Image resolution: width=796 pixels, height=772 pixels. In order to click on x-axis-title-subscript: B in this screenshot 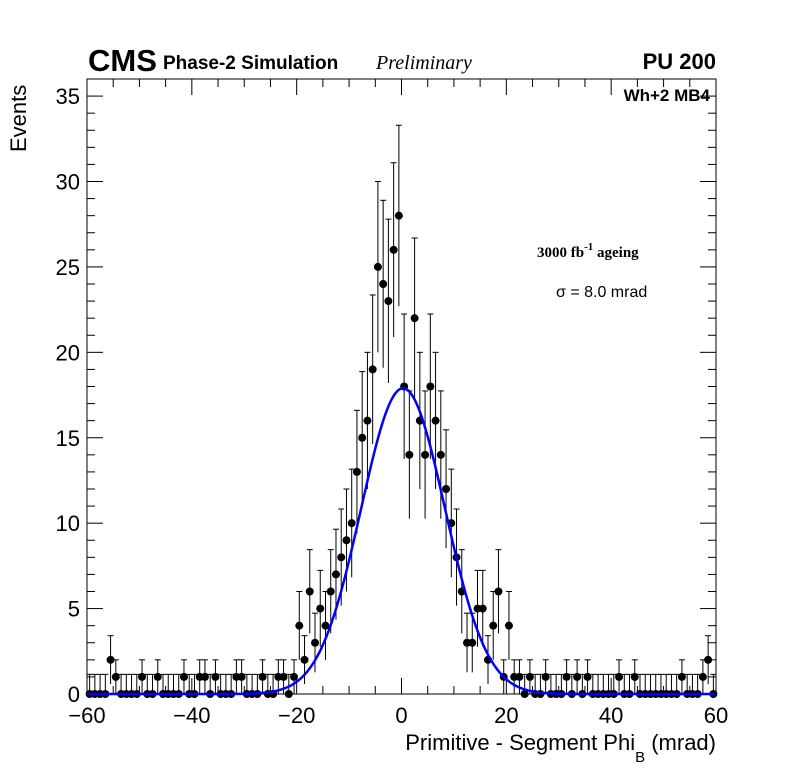, I will do `click(640, 757)`.